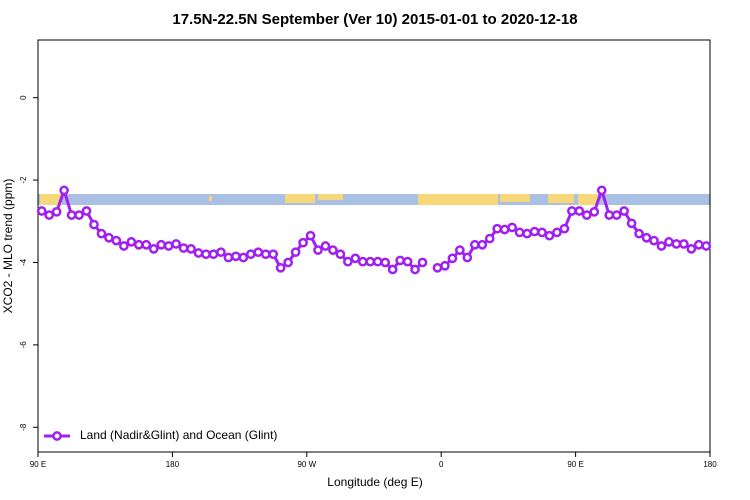  I want to click on y-axis-label: XCO2 - MLO trend (ppm), so click(8, 246).